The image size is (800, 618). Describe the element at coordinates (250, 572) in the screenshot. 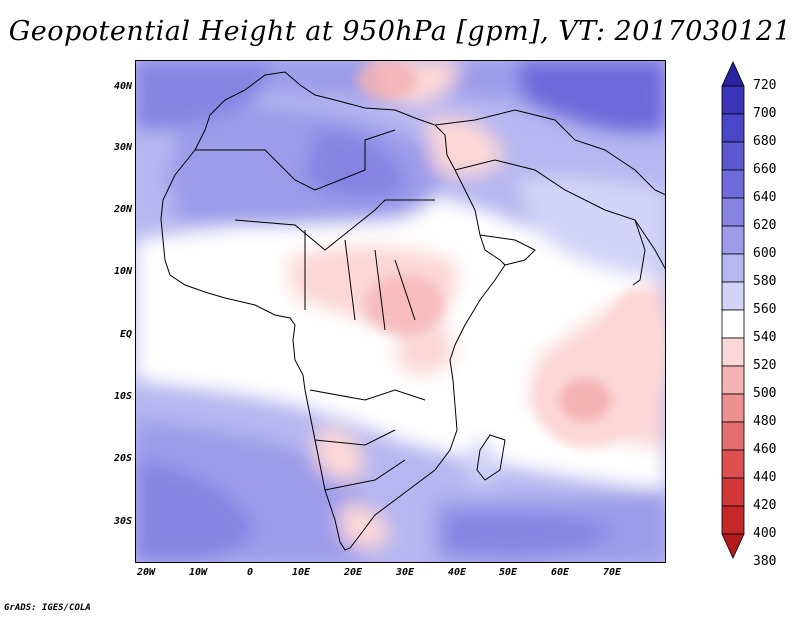

I see `lon-label: 0` at that location.